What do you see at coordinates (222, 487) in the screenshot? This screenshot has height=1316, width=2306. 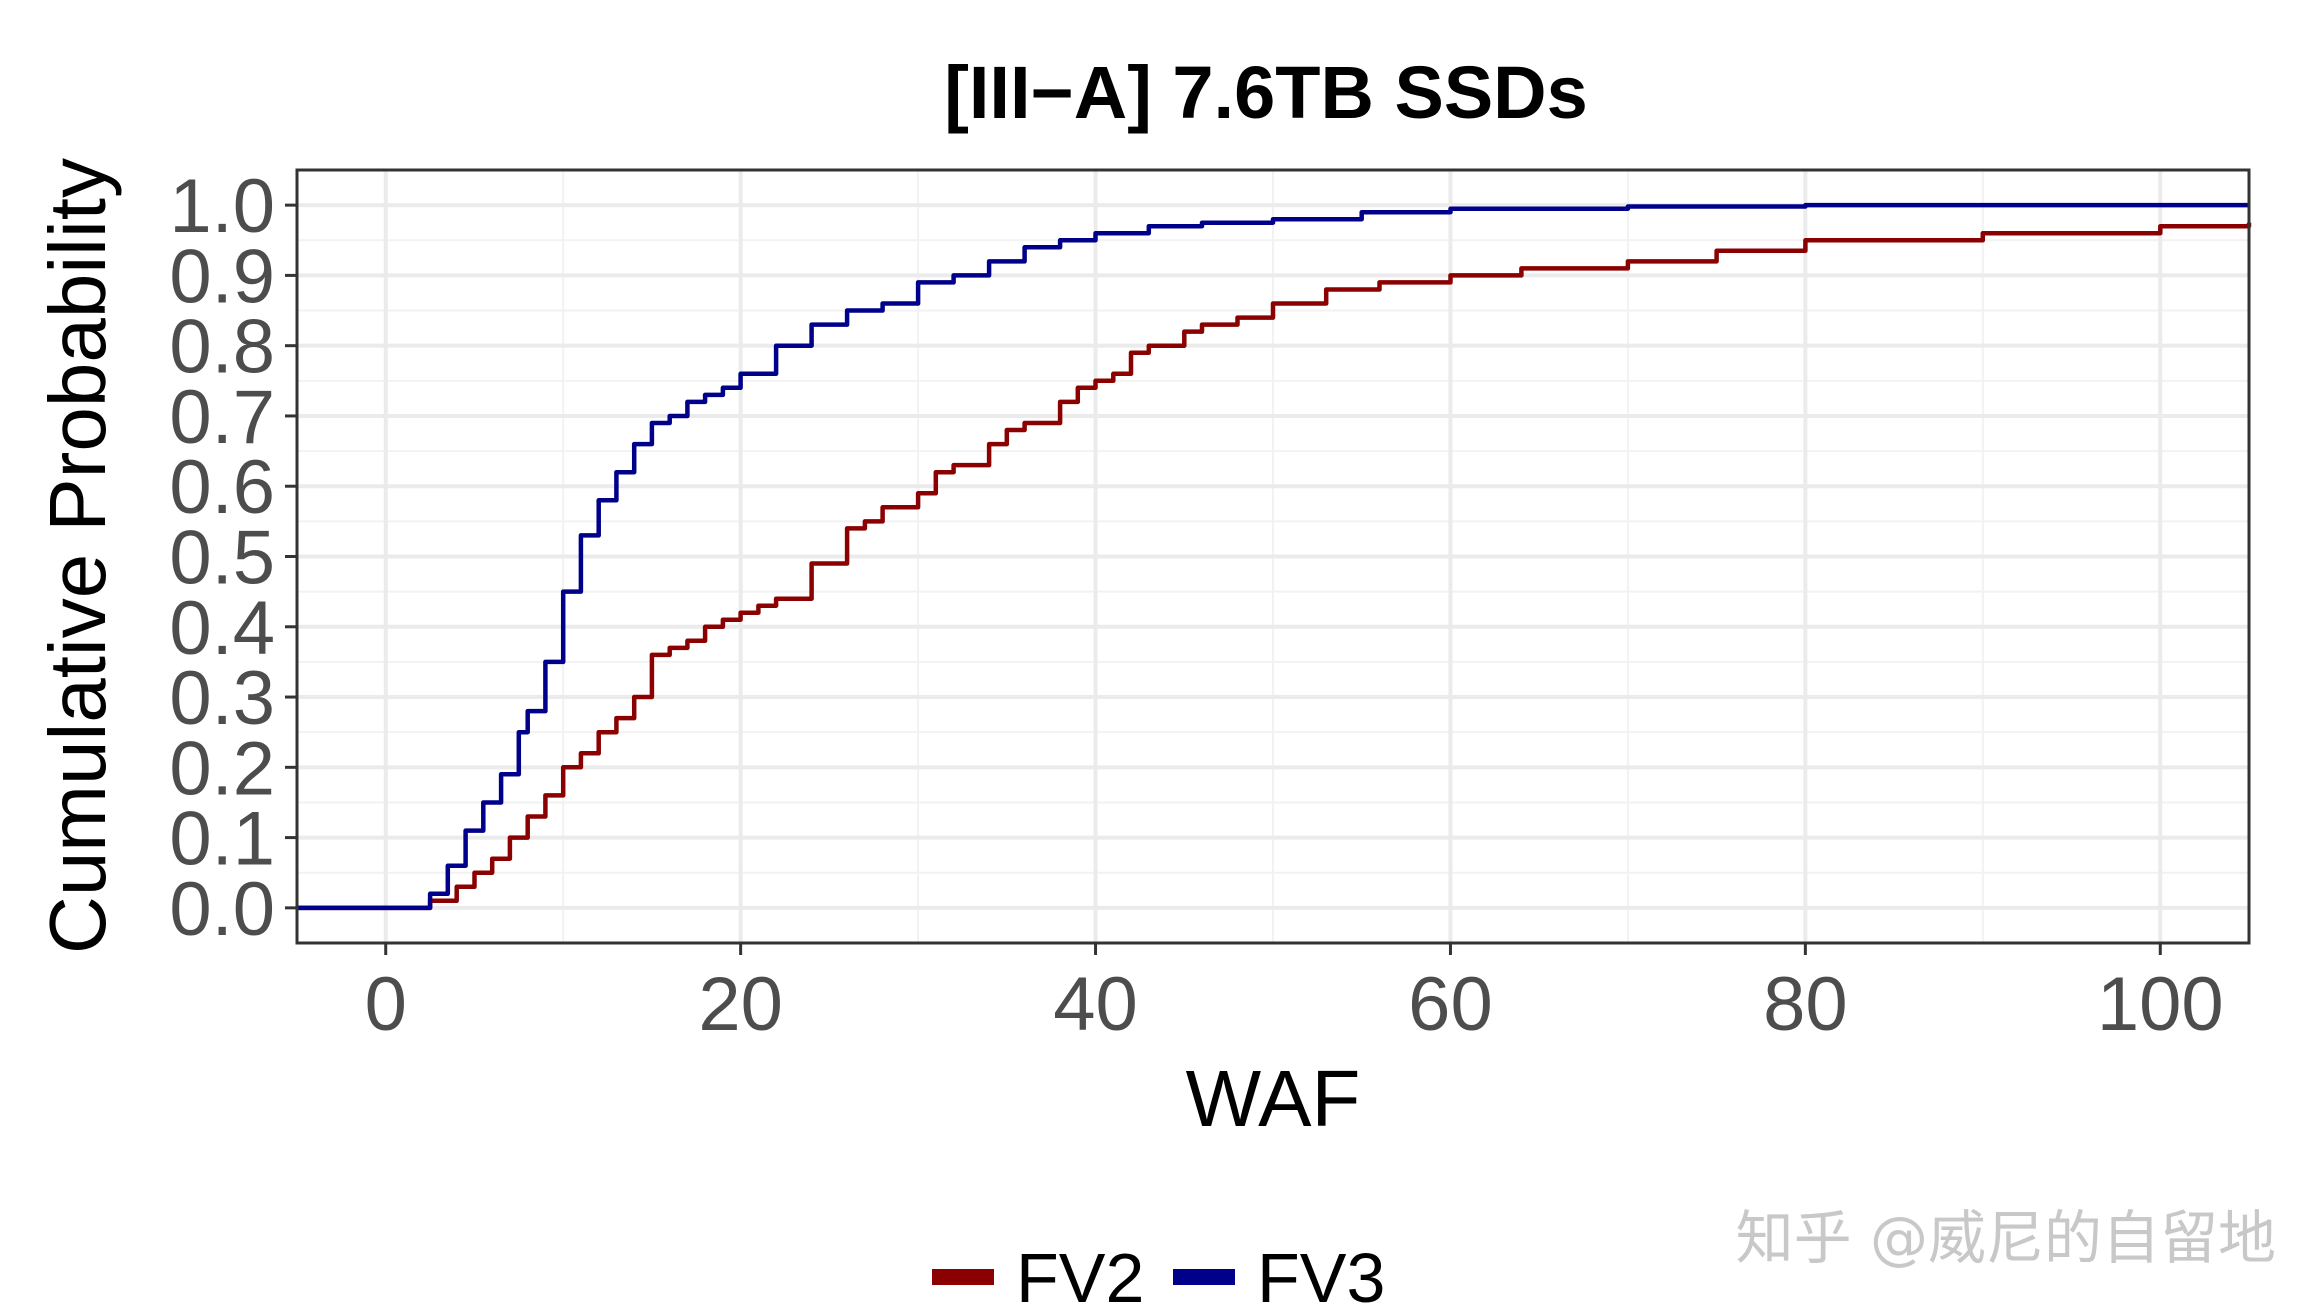 I see `y-tick-label: 0.6` at bounding box center [222, 487].